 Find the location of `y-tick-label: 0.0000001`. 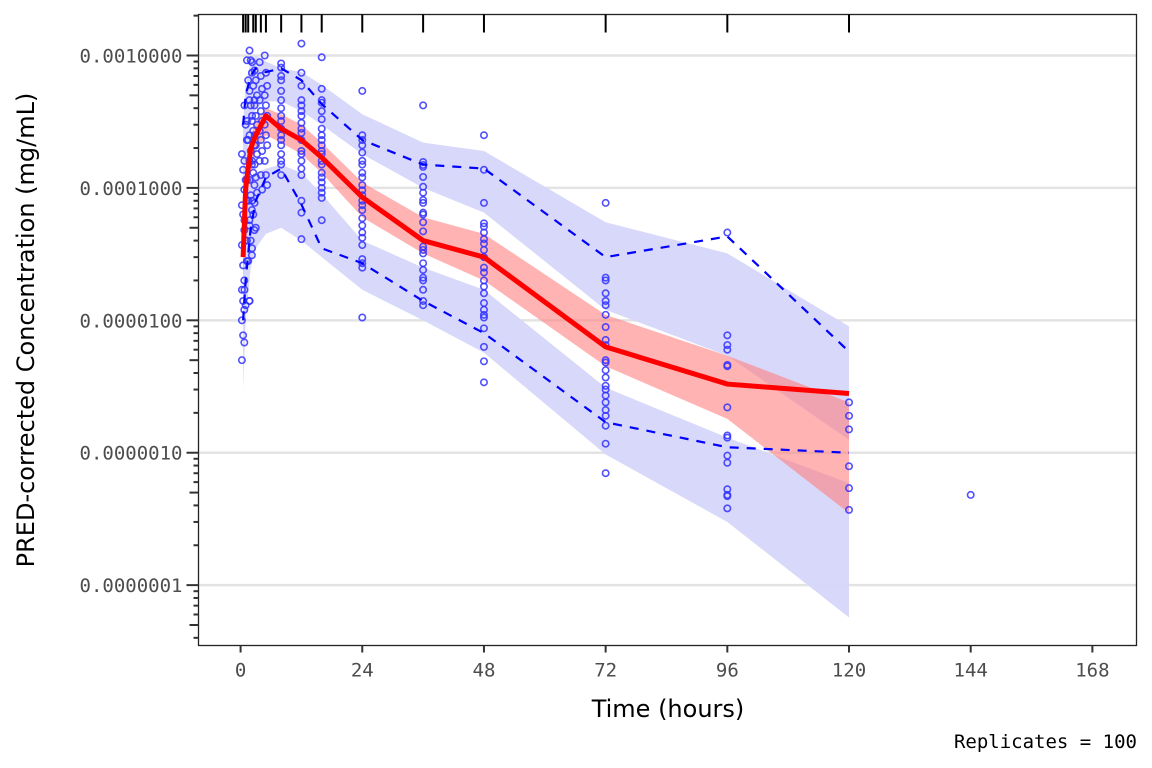

y-tick-label: 0.0000001 is located at coordinates (131, 586).